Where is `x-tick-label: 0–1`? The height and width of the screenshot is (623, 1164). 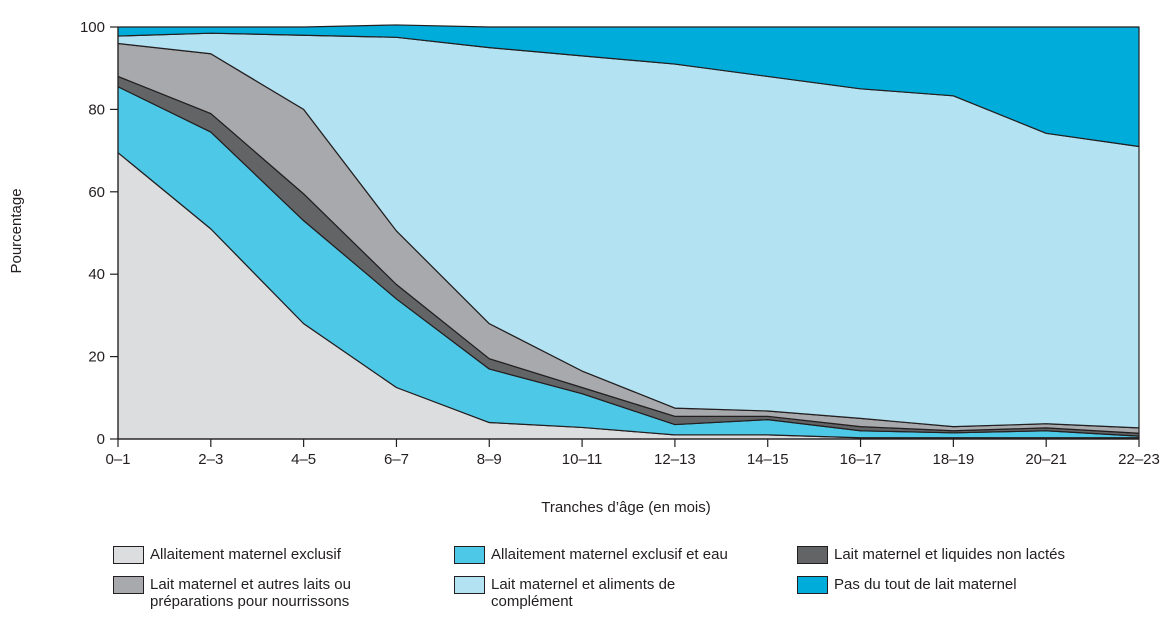 x-tick-label: 0–1 is located at coordinates (117, 459).